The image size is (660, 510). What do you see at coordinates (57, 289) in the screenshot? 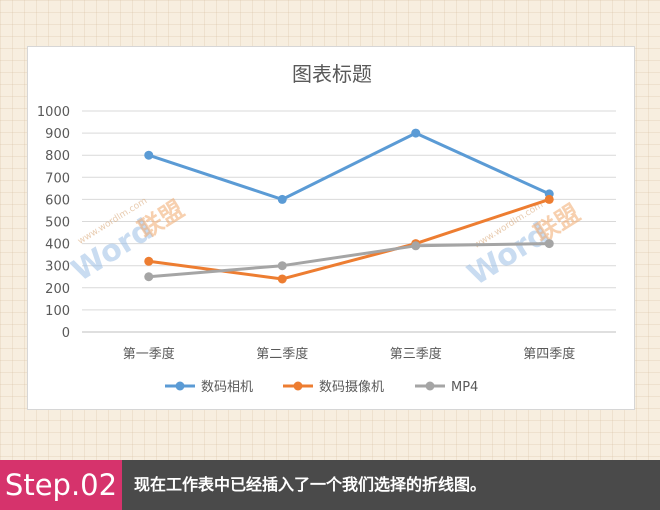
I see `y-tick-label: 200` at bounding box center [57, 289].